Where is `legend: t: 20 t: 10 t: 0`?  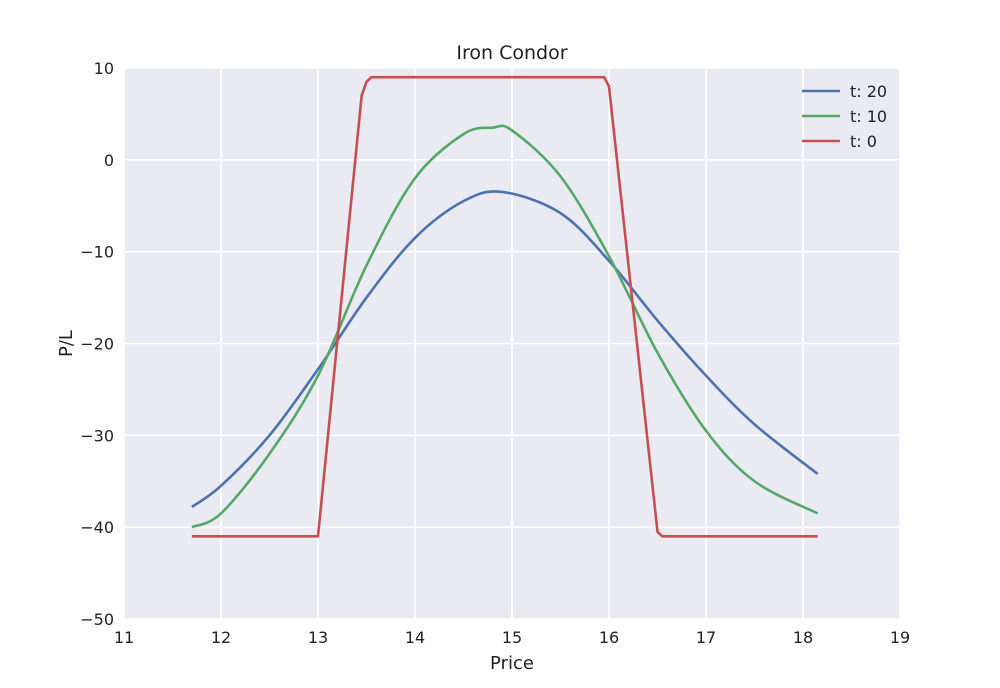
legend: t: 20 t: 10 t: 0 is located at coordinates (844, 116).